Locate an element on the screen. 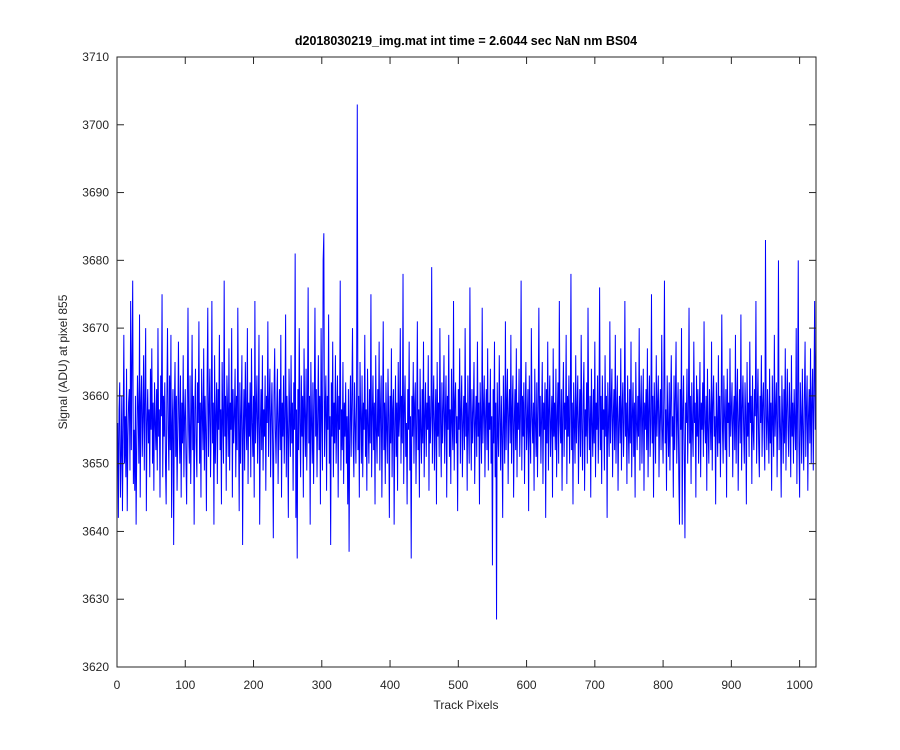 This screenshot has height=750, width=900. y-axis-label: Signal (ADU) at pixel 855 is located at coordinates (63, 361).